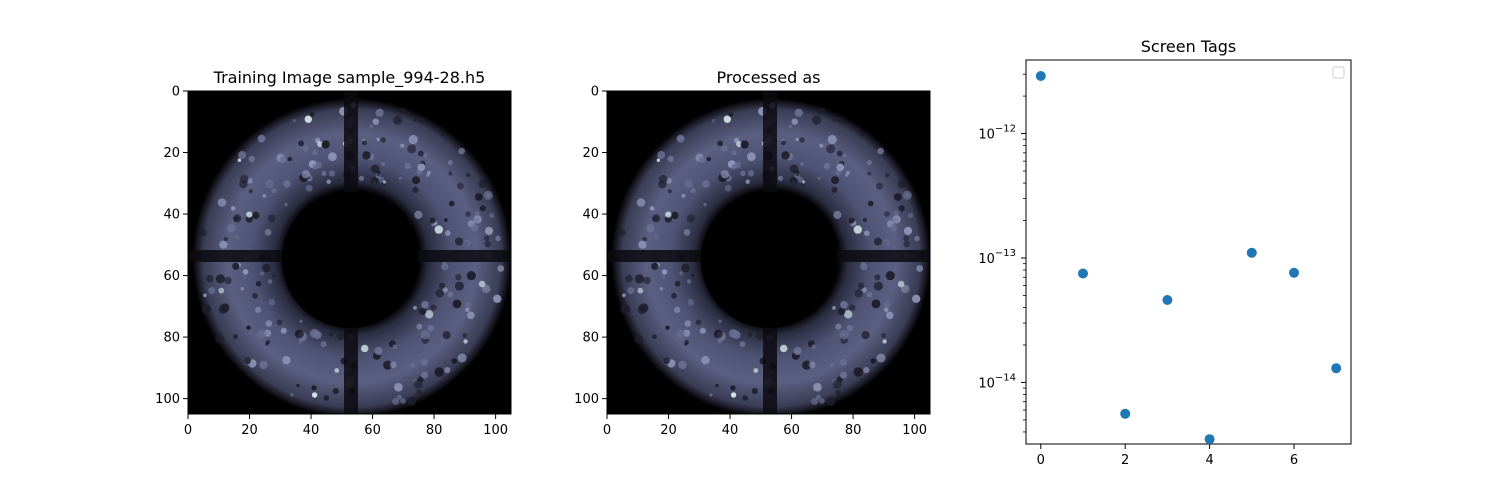 This screenshot has width=1500, height=500. Describe the element at coordinates (1189, 46) in the screenshot. I see `panel-title-screen-tags: Screen Tags` at that location.